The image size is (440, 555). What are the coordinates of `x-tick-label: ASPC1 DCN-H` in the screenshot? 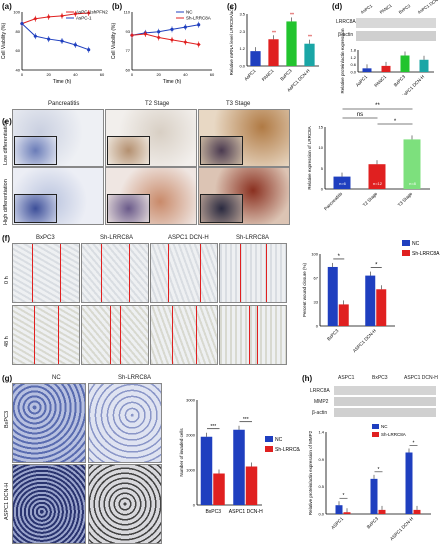 It's located at (364, 340).